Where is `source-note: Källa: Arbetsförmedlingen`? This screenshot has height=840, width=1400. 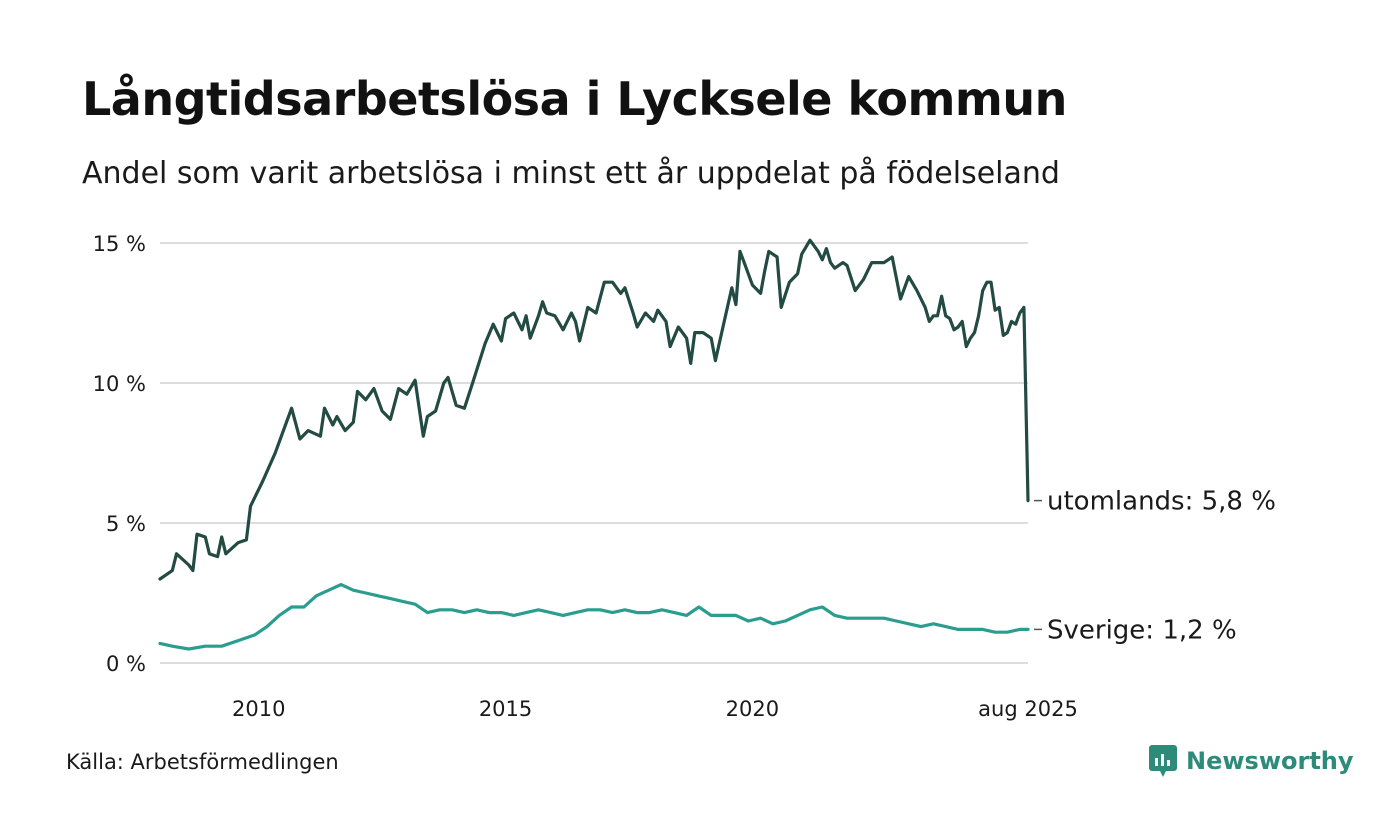 source-note: Källa: Arbetsförmedlingen is located at coordinates (202, 762).